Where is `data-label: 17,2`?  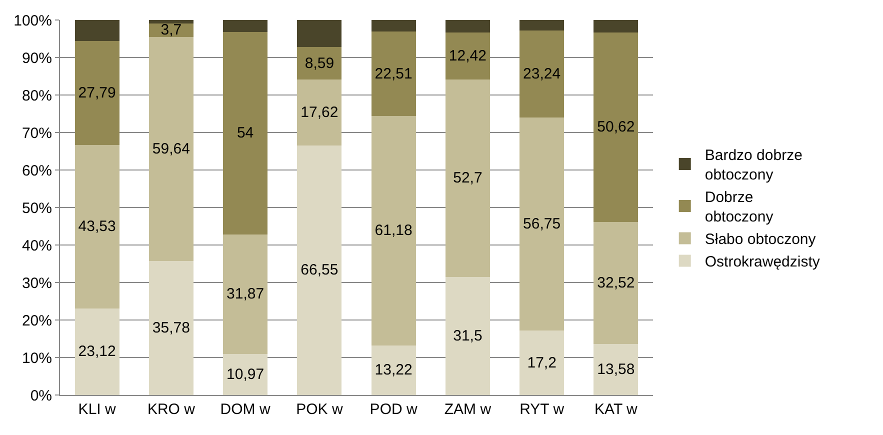
data-label: 17,2 is located at coordinates (541, 363).